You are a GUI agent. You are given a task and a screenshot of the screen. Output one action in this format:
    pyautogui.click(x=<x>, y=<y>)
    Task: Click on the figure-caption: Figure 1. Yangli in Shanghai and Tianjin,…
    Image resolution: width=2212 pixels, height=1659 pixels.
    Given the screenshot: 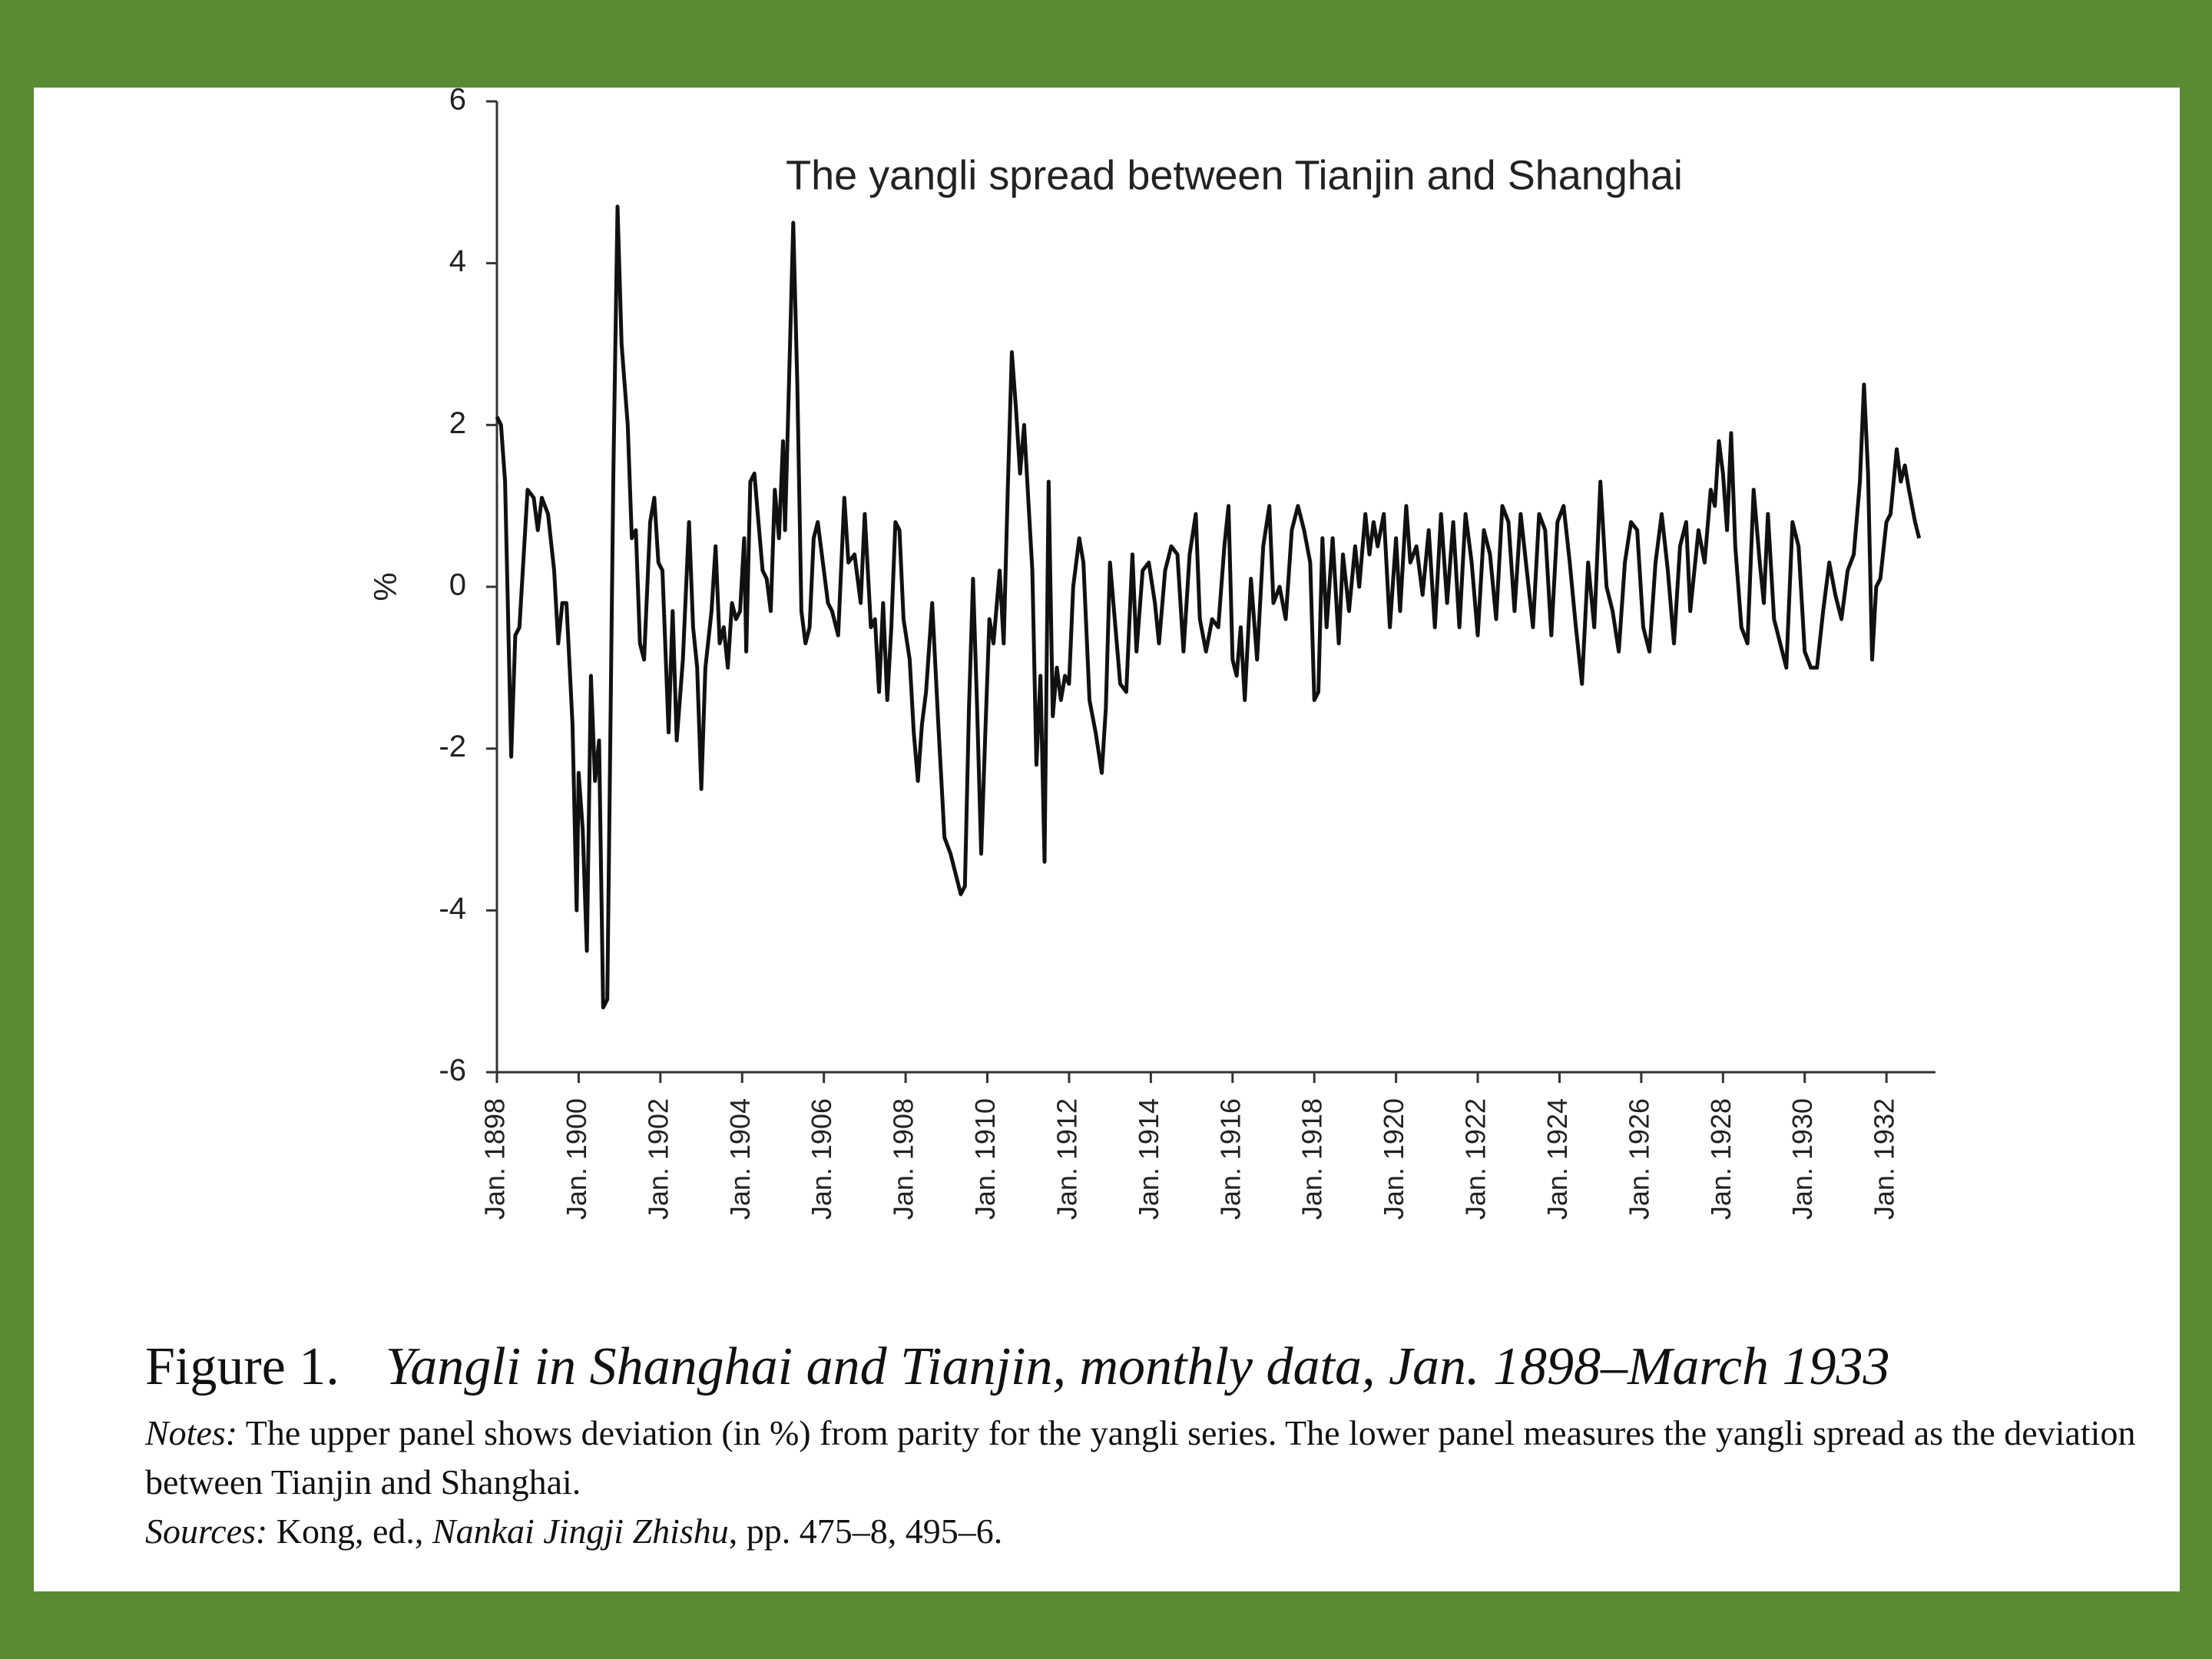 What is the action you would take?
    pyautogui.click(x=1159, y=1367)
    